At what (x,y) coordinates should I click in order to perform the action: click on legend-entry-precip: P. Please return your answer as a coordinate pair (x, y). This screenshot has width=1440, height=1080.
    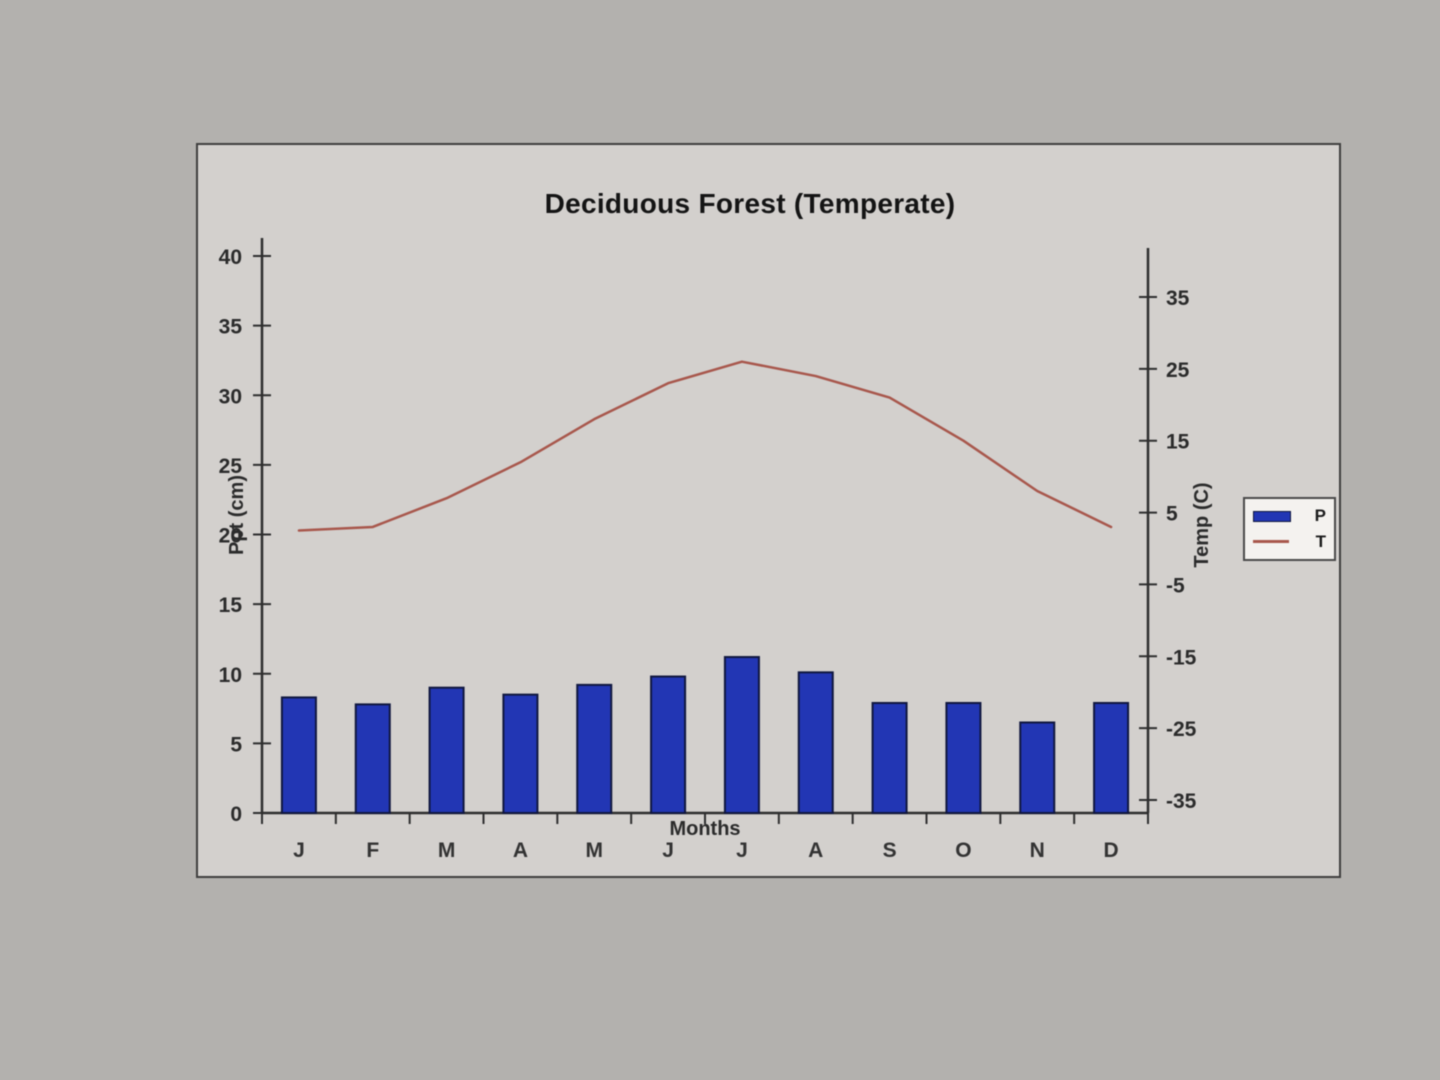
    Looking at the image, I should click on (1289, 516).